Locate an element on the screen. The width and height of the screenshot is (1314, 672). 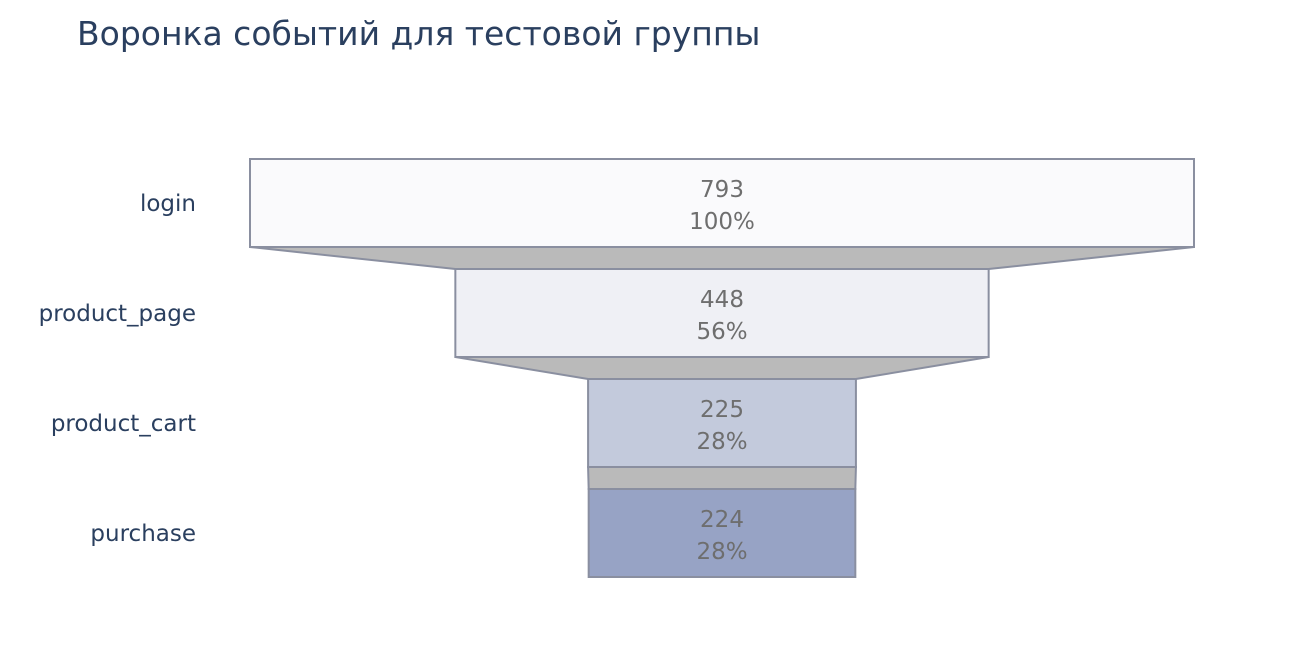
funnel-bar-purchase is located at coordinates (722, 533).